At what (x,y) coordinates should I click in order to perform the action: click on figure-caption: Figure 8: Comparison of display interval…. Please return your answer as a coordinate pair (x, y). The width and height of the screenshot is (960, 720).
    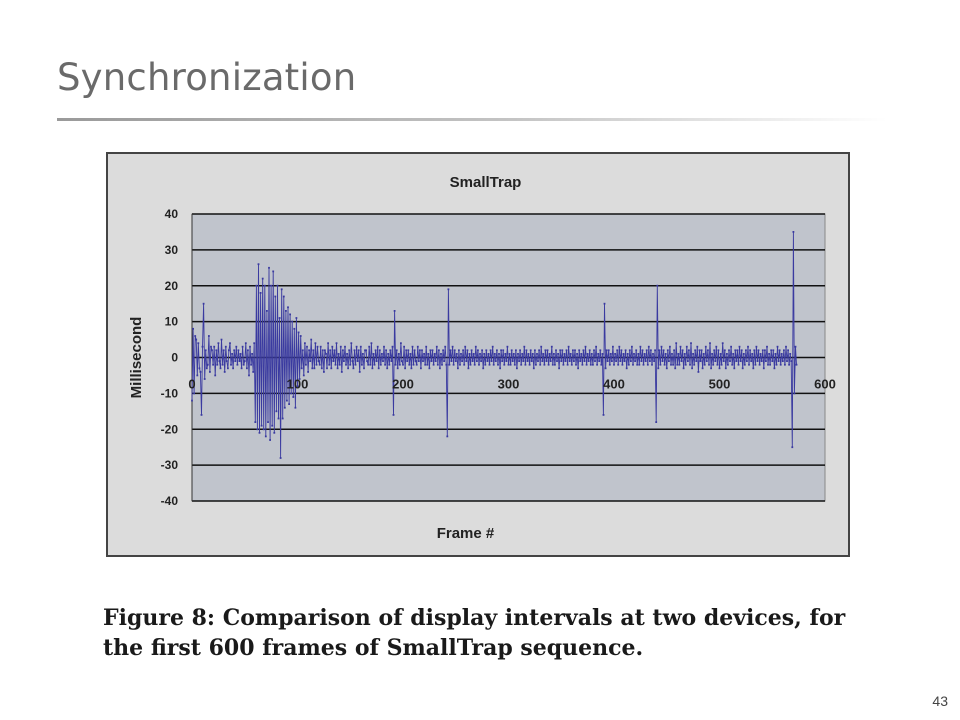
    Looking at the image, I should click on (474, 633).